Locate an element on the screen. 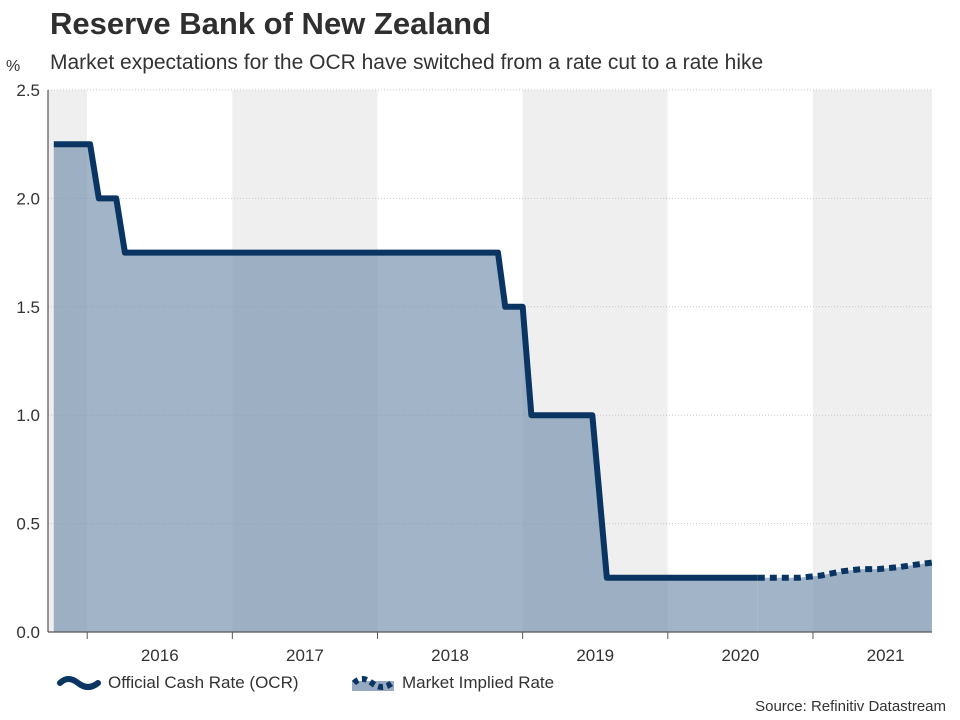 This screenshot has width=960, height=720. x-tick-label: 2016 is located at coordinates (160, 655).